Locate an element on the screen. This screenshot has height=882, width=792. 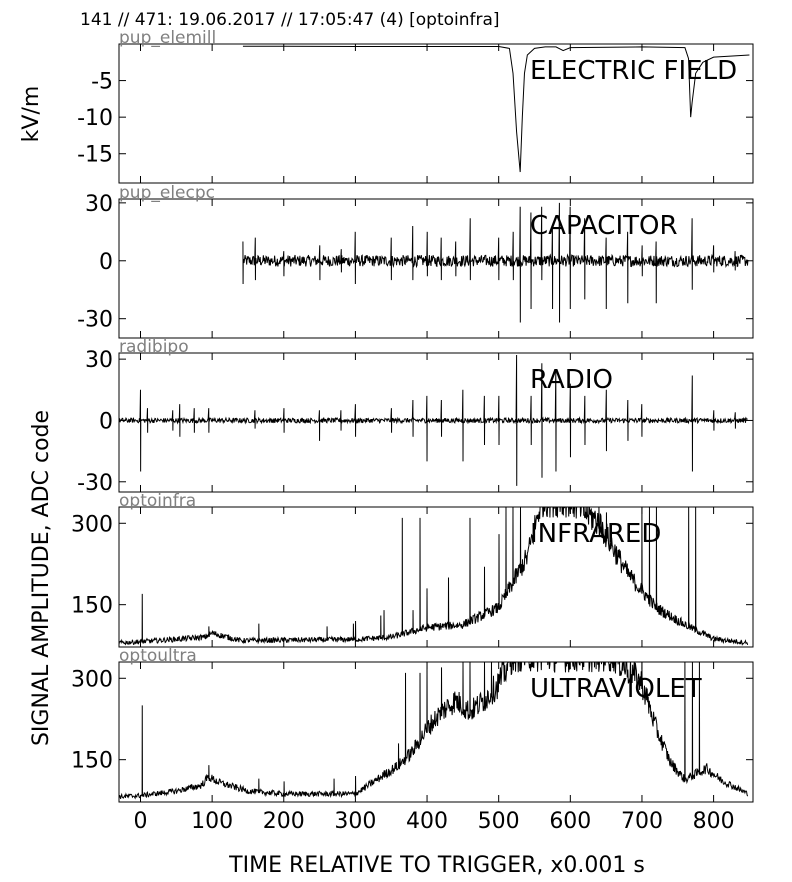
optoultra-frame is located at coordinates (436, 732).